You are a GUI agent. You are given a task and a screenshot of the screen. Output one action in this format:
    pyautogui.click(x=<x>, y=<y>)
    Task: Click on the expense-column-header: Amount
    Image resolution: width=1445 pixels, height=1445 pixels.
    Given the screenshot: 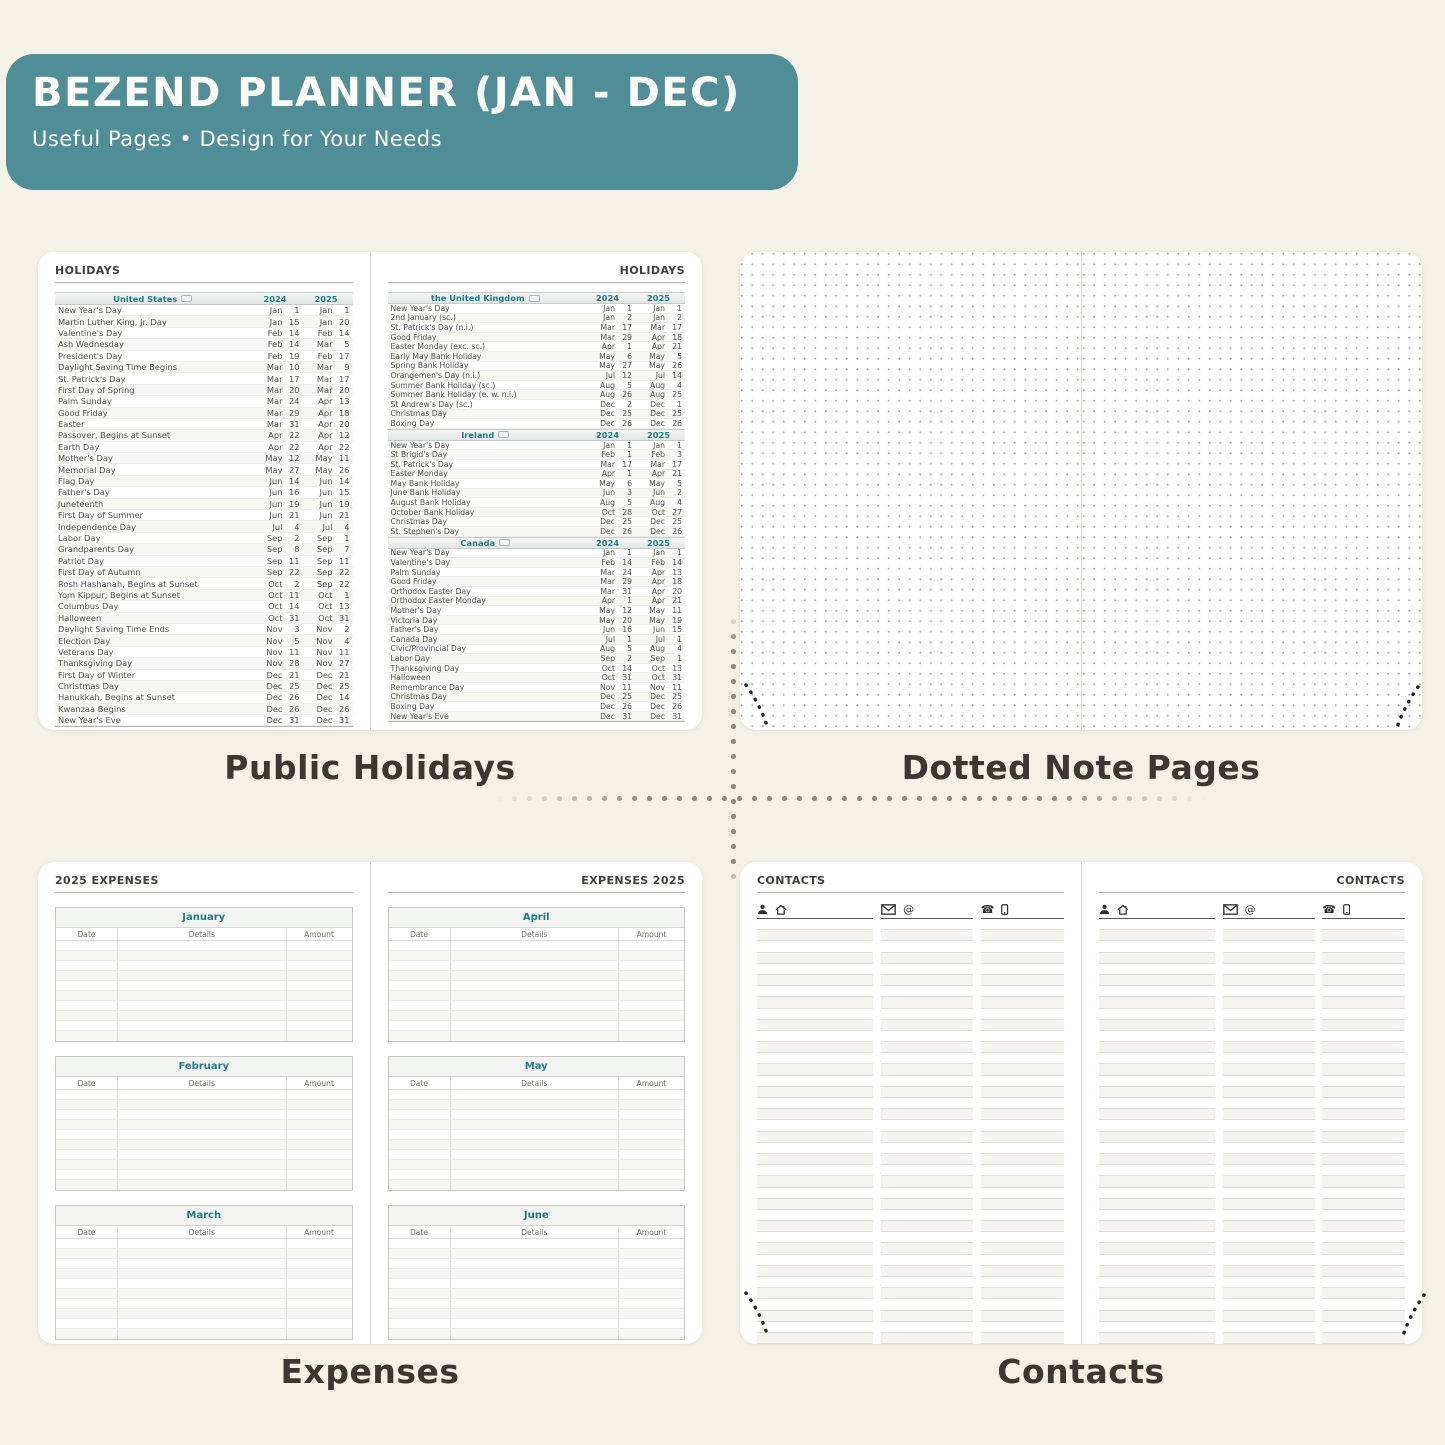 What is the action you would take?
    pyautogui.click(x=651, y=1232)
    